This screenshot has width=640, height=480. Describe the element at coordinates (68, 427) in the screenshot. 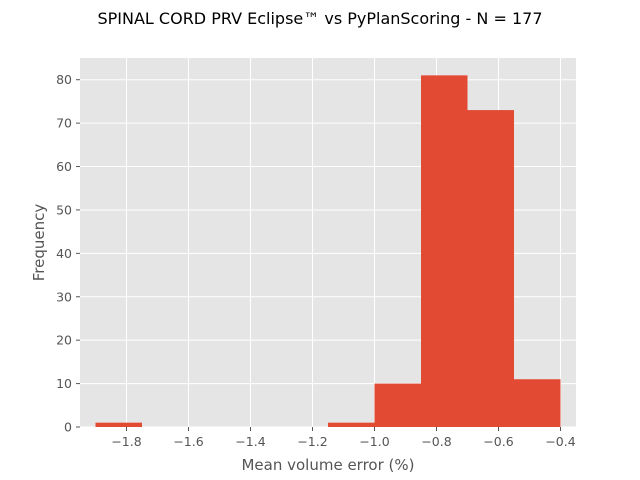

I see `y-tick-label: 0` at that location.